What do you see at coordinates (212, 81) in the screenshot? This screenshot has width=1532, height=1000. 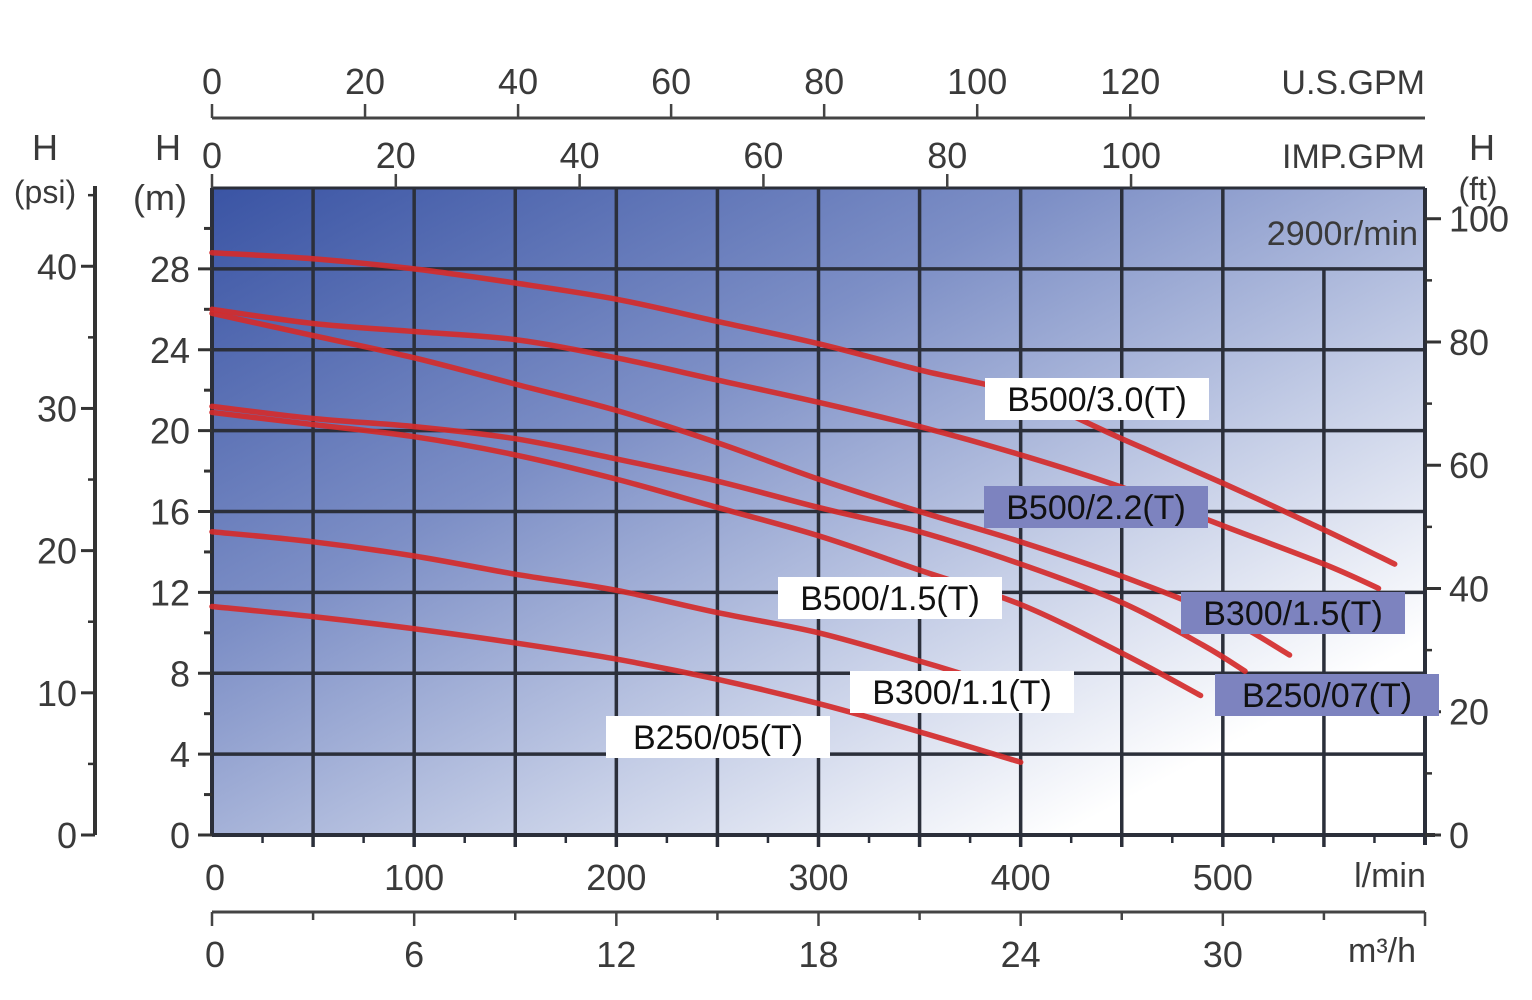 I see `usgpm-tick-label: 0` at bounding box center [212, 81].